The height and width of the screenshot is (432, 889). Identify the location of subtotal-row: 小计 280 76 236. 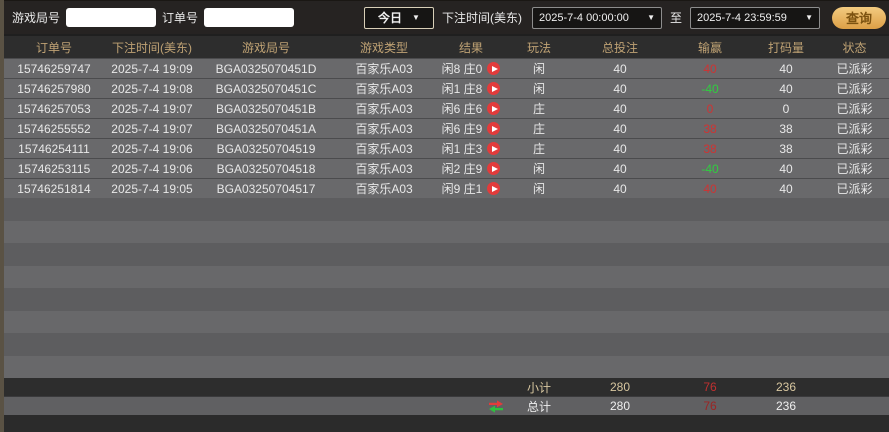
(446, 387).